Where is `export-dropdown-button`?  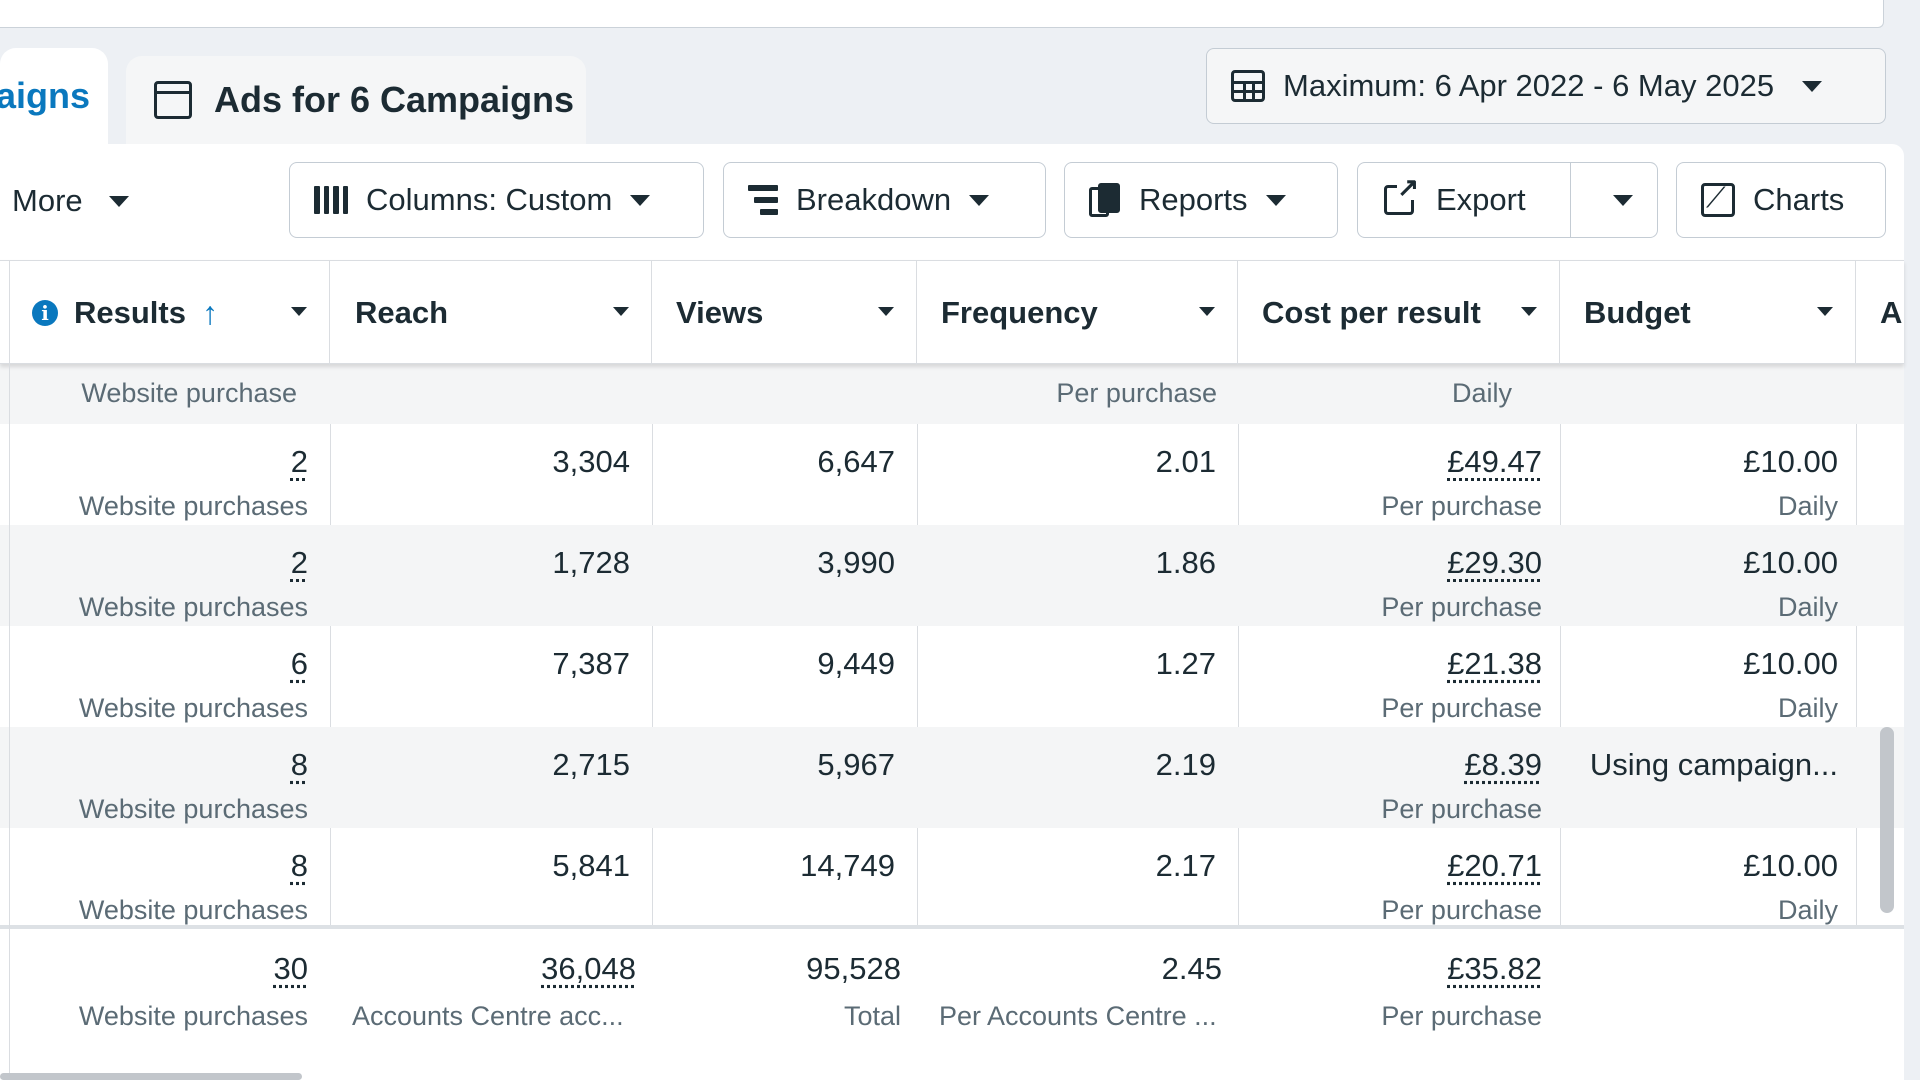
export-dropdown-button is located at coordinates (1623, 200).